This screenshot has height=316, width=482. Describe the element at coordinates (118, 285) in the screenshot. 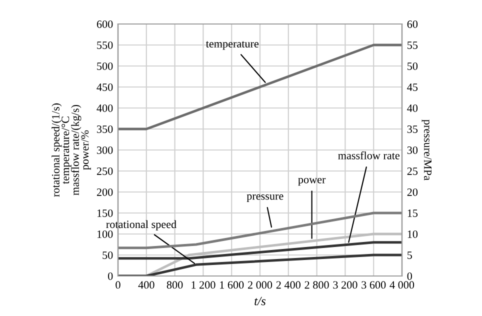

I see `x-tick-label: 0` at that location.